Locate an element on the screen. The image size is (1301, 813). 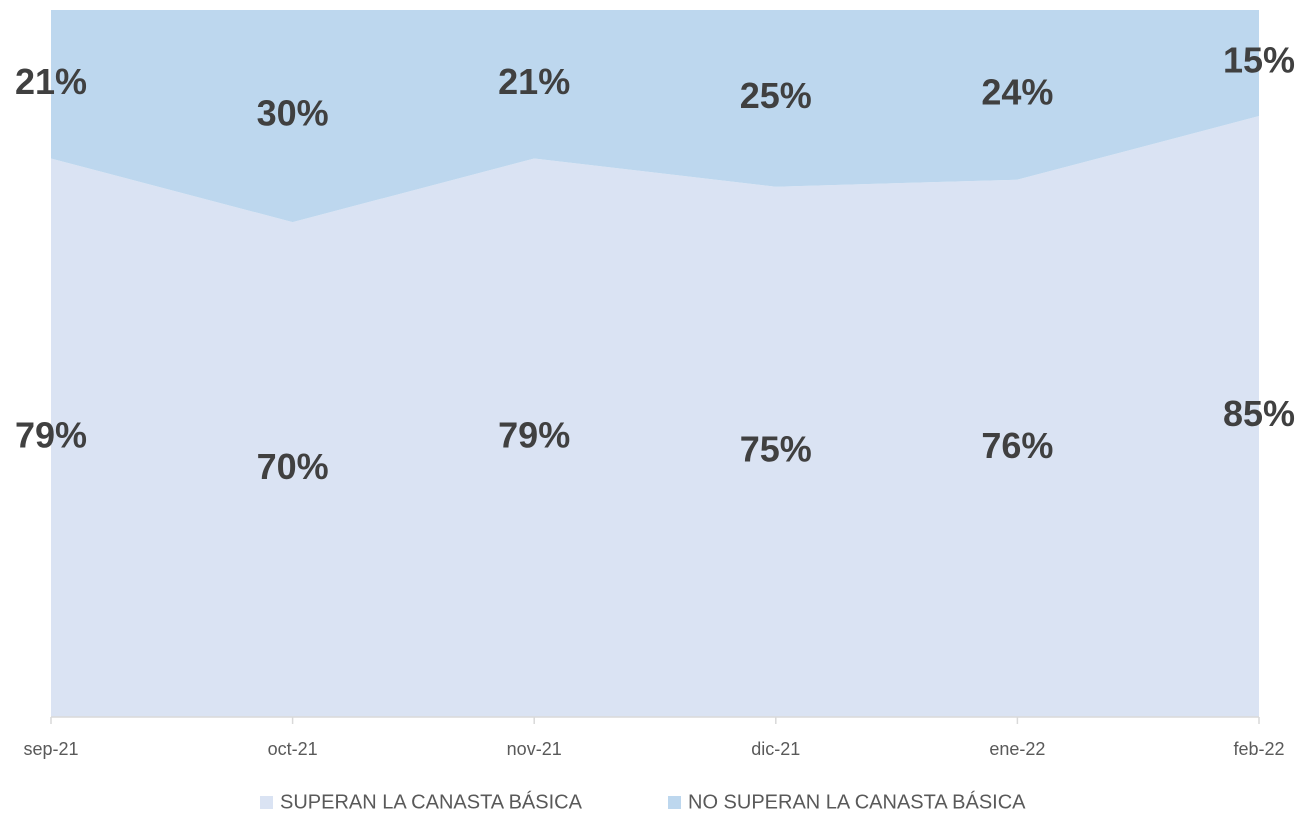
data-label: 85% is located at coordinates (1259, 413).